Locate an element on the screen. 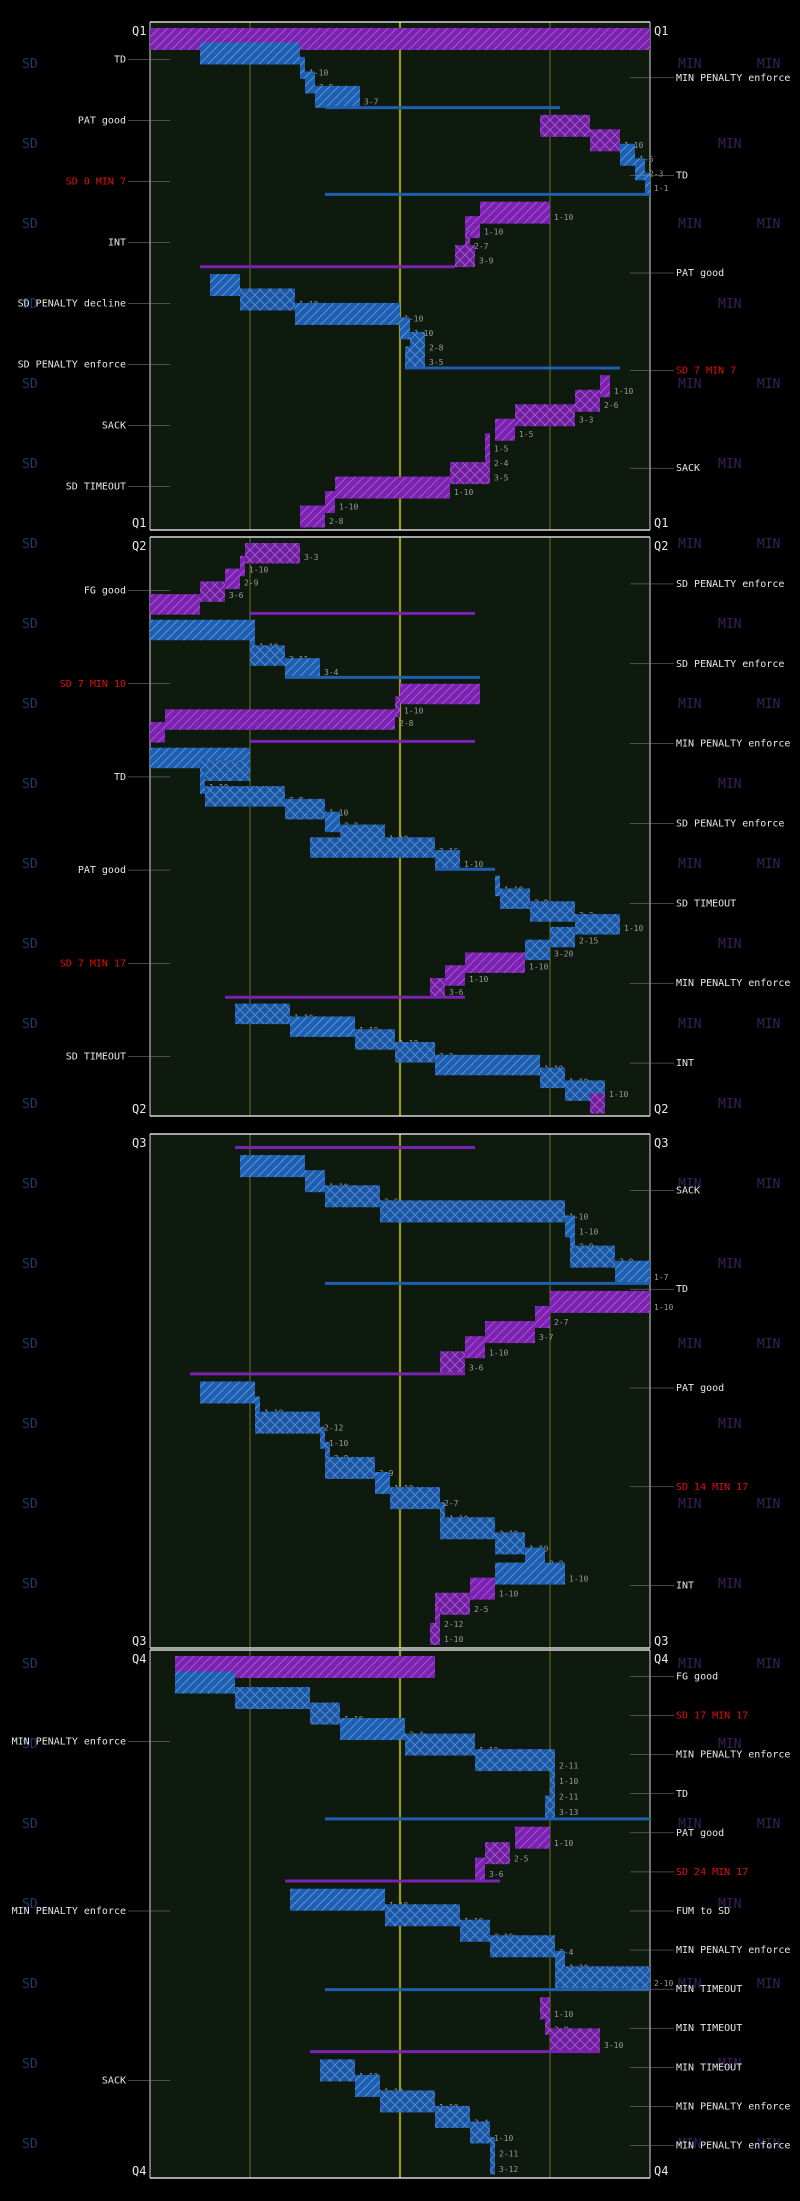 This screenshot has height=2201, width=800. quarter-end-label: Q1 is located at coordinates (139, 523).